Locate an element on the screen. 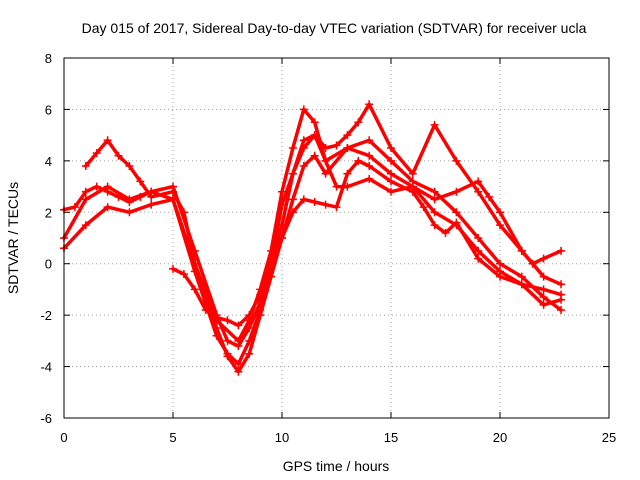  y-tick-label: -2 is located at coordinates (46, 315).